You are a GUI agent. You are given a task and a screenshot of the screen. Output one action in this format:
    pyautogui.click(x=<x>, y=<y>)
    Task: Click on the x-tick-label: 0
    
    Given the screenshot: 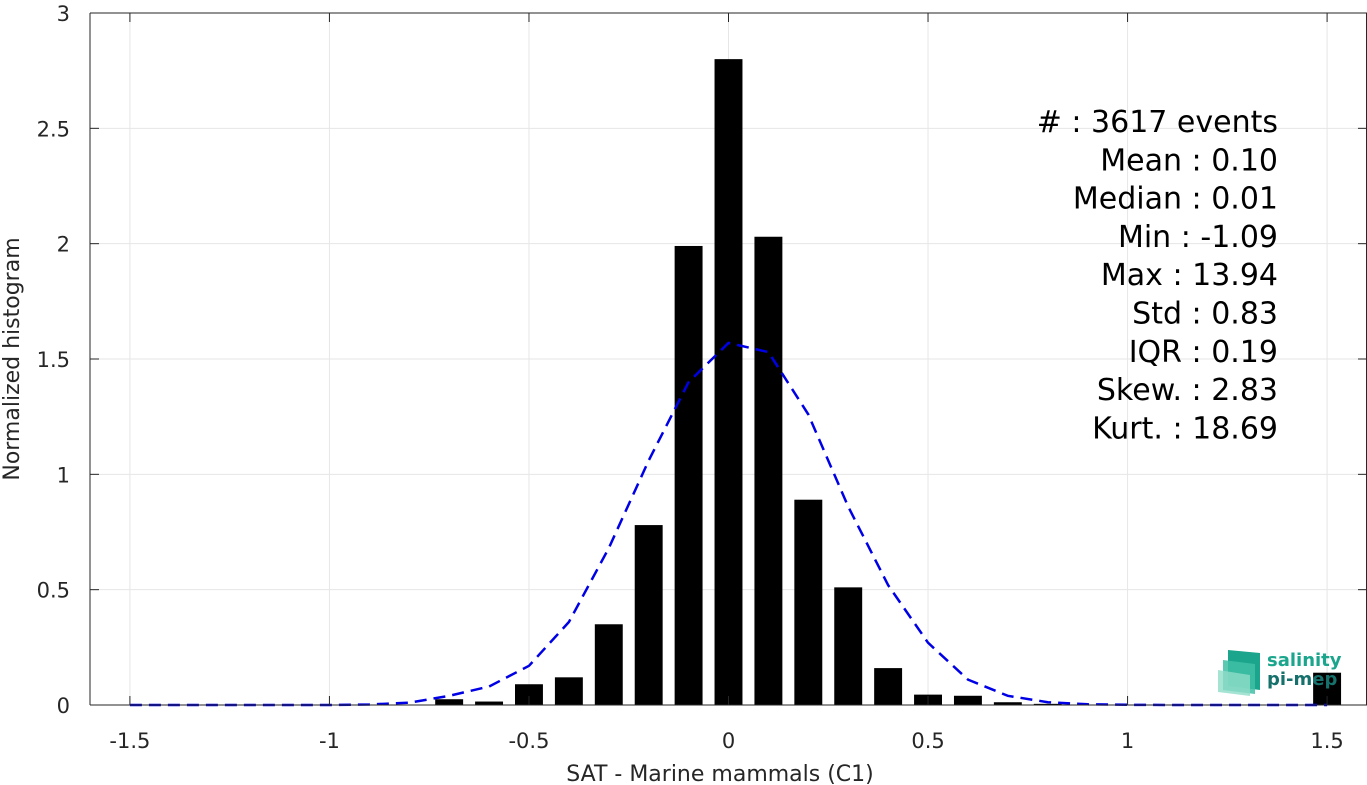 What is the action you would take?
    pyautogui.click(x=728, y=741)
    